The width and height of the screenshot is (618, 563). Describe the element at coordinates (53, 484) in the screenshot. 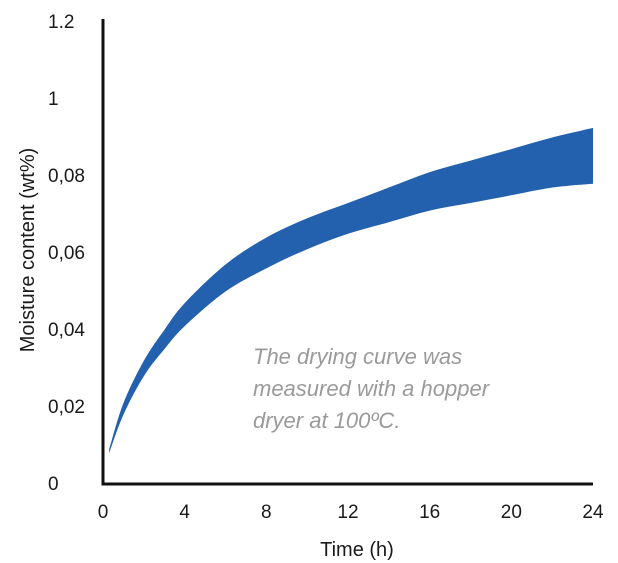

I see `y-tick-label: 0` at that location.